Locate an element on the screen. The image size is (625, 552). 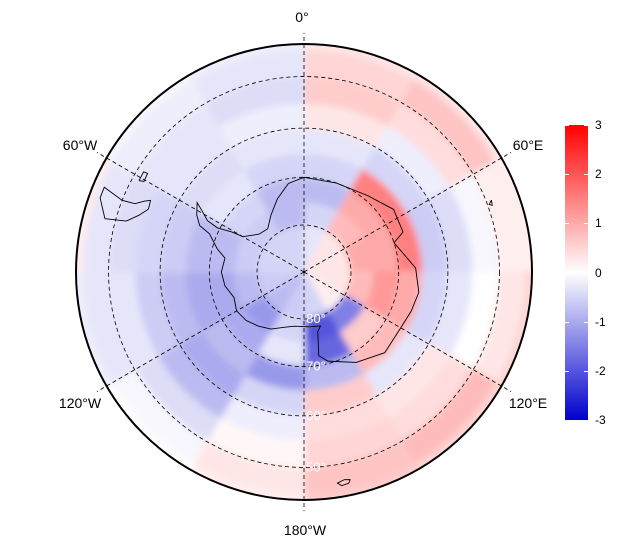
kerguelen-coast is located at coordinates (490, 202).